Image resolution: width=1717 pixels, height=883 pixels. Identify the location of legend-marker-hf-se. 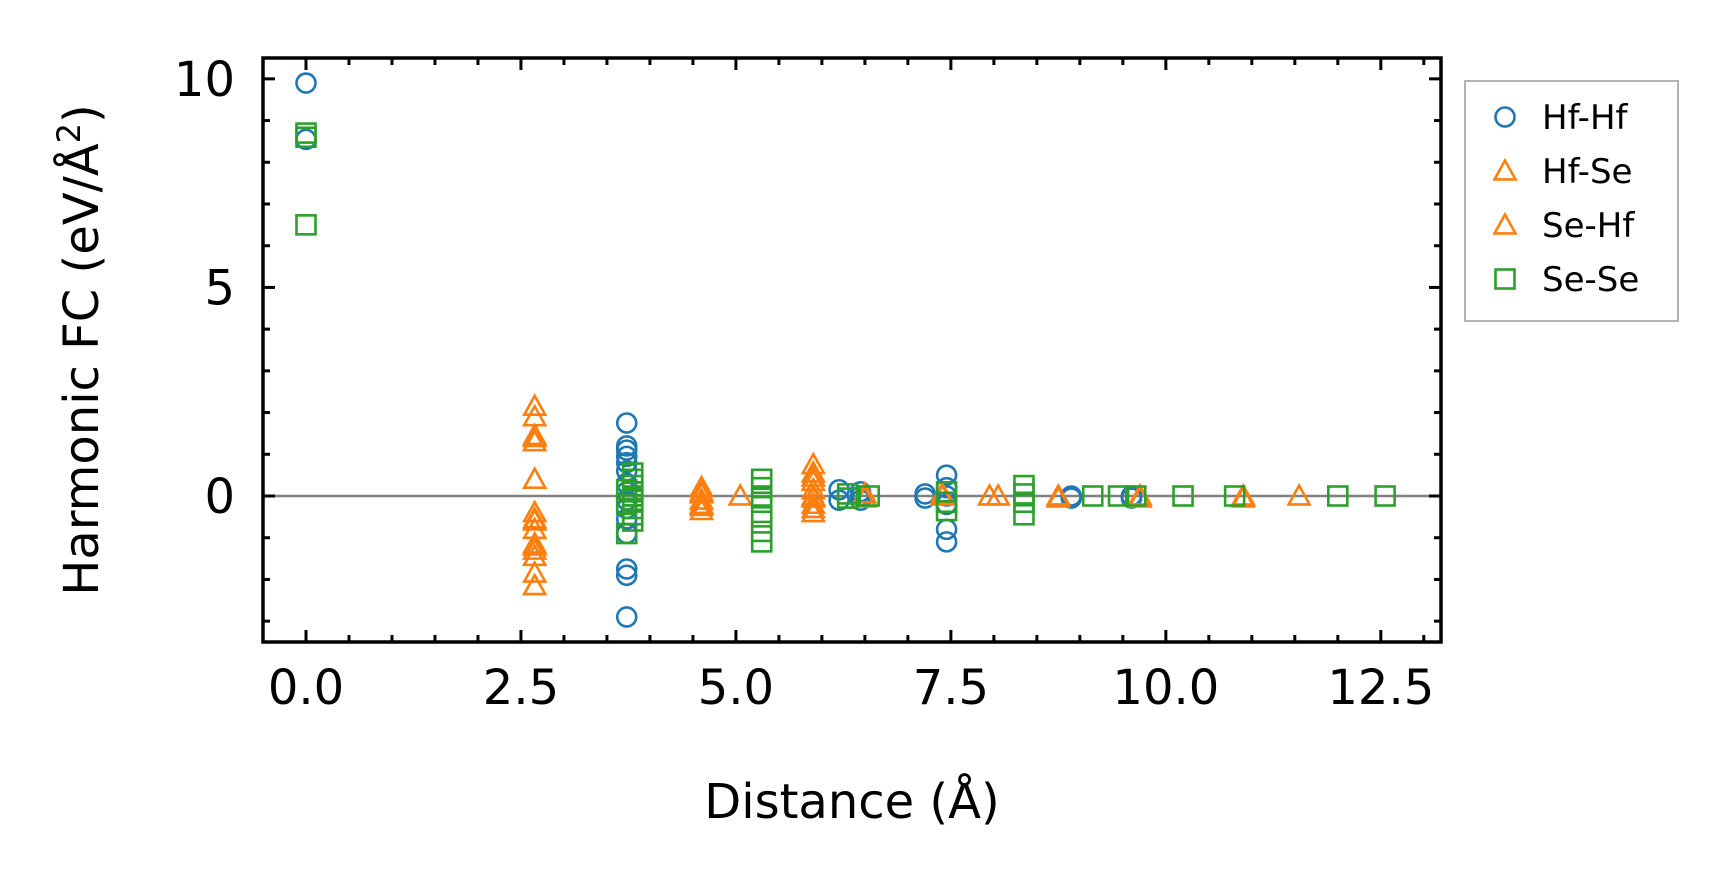
(1505, 169).